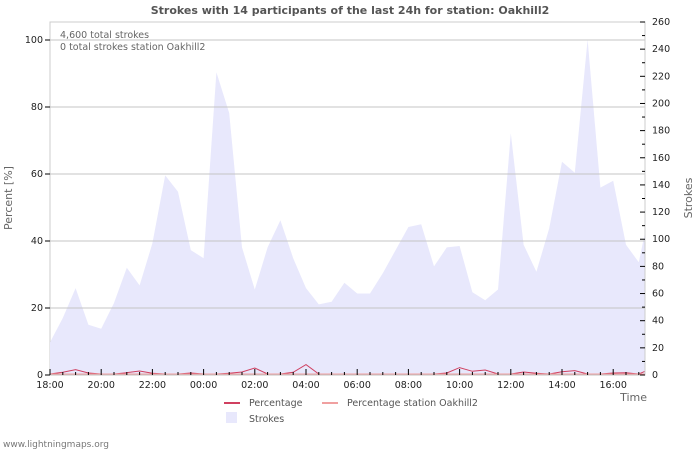  I want to click on legend-label-strokes: Strokes, so click(266, 419).